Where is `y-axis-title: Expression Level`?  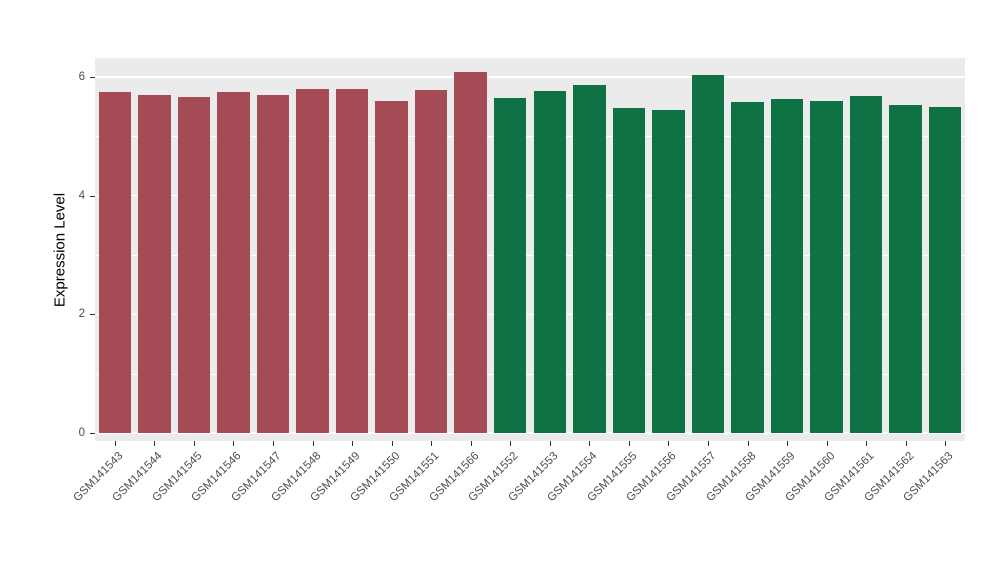
y-axis-title: Expression Level is located at coordinates (60, 249).